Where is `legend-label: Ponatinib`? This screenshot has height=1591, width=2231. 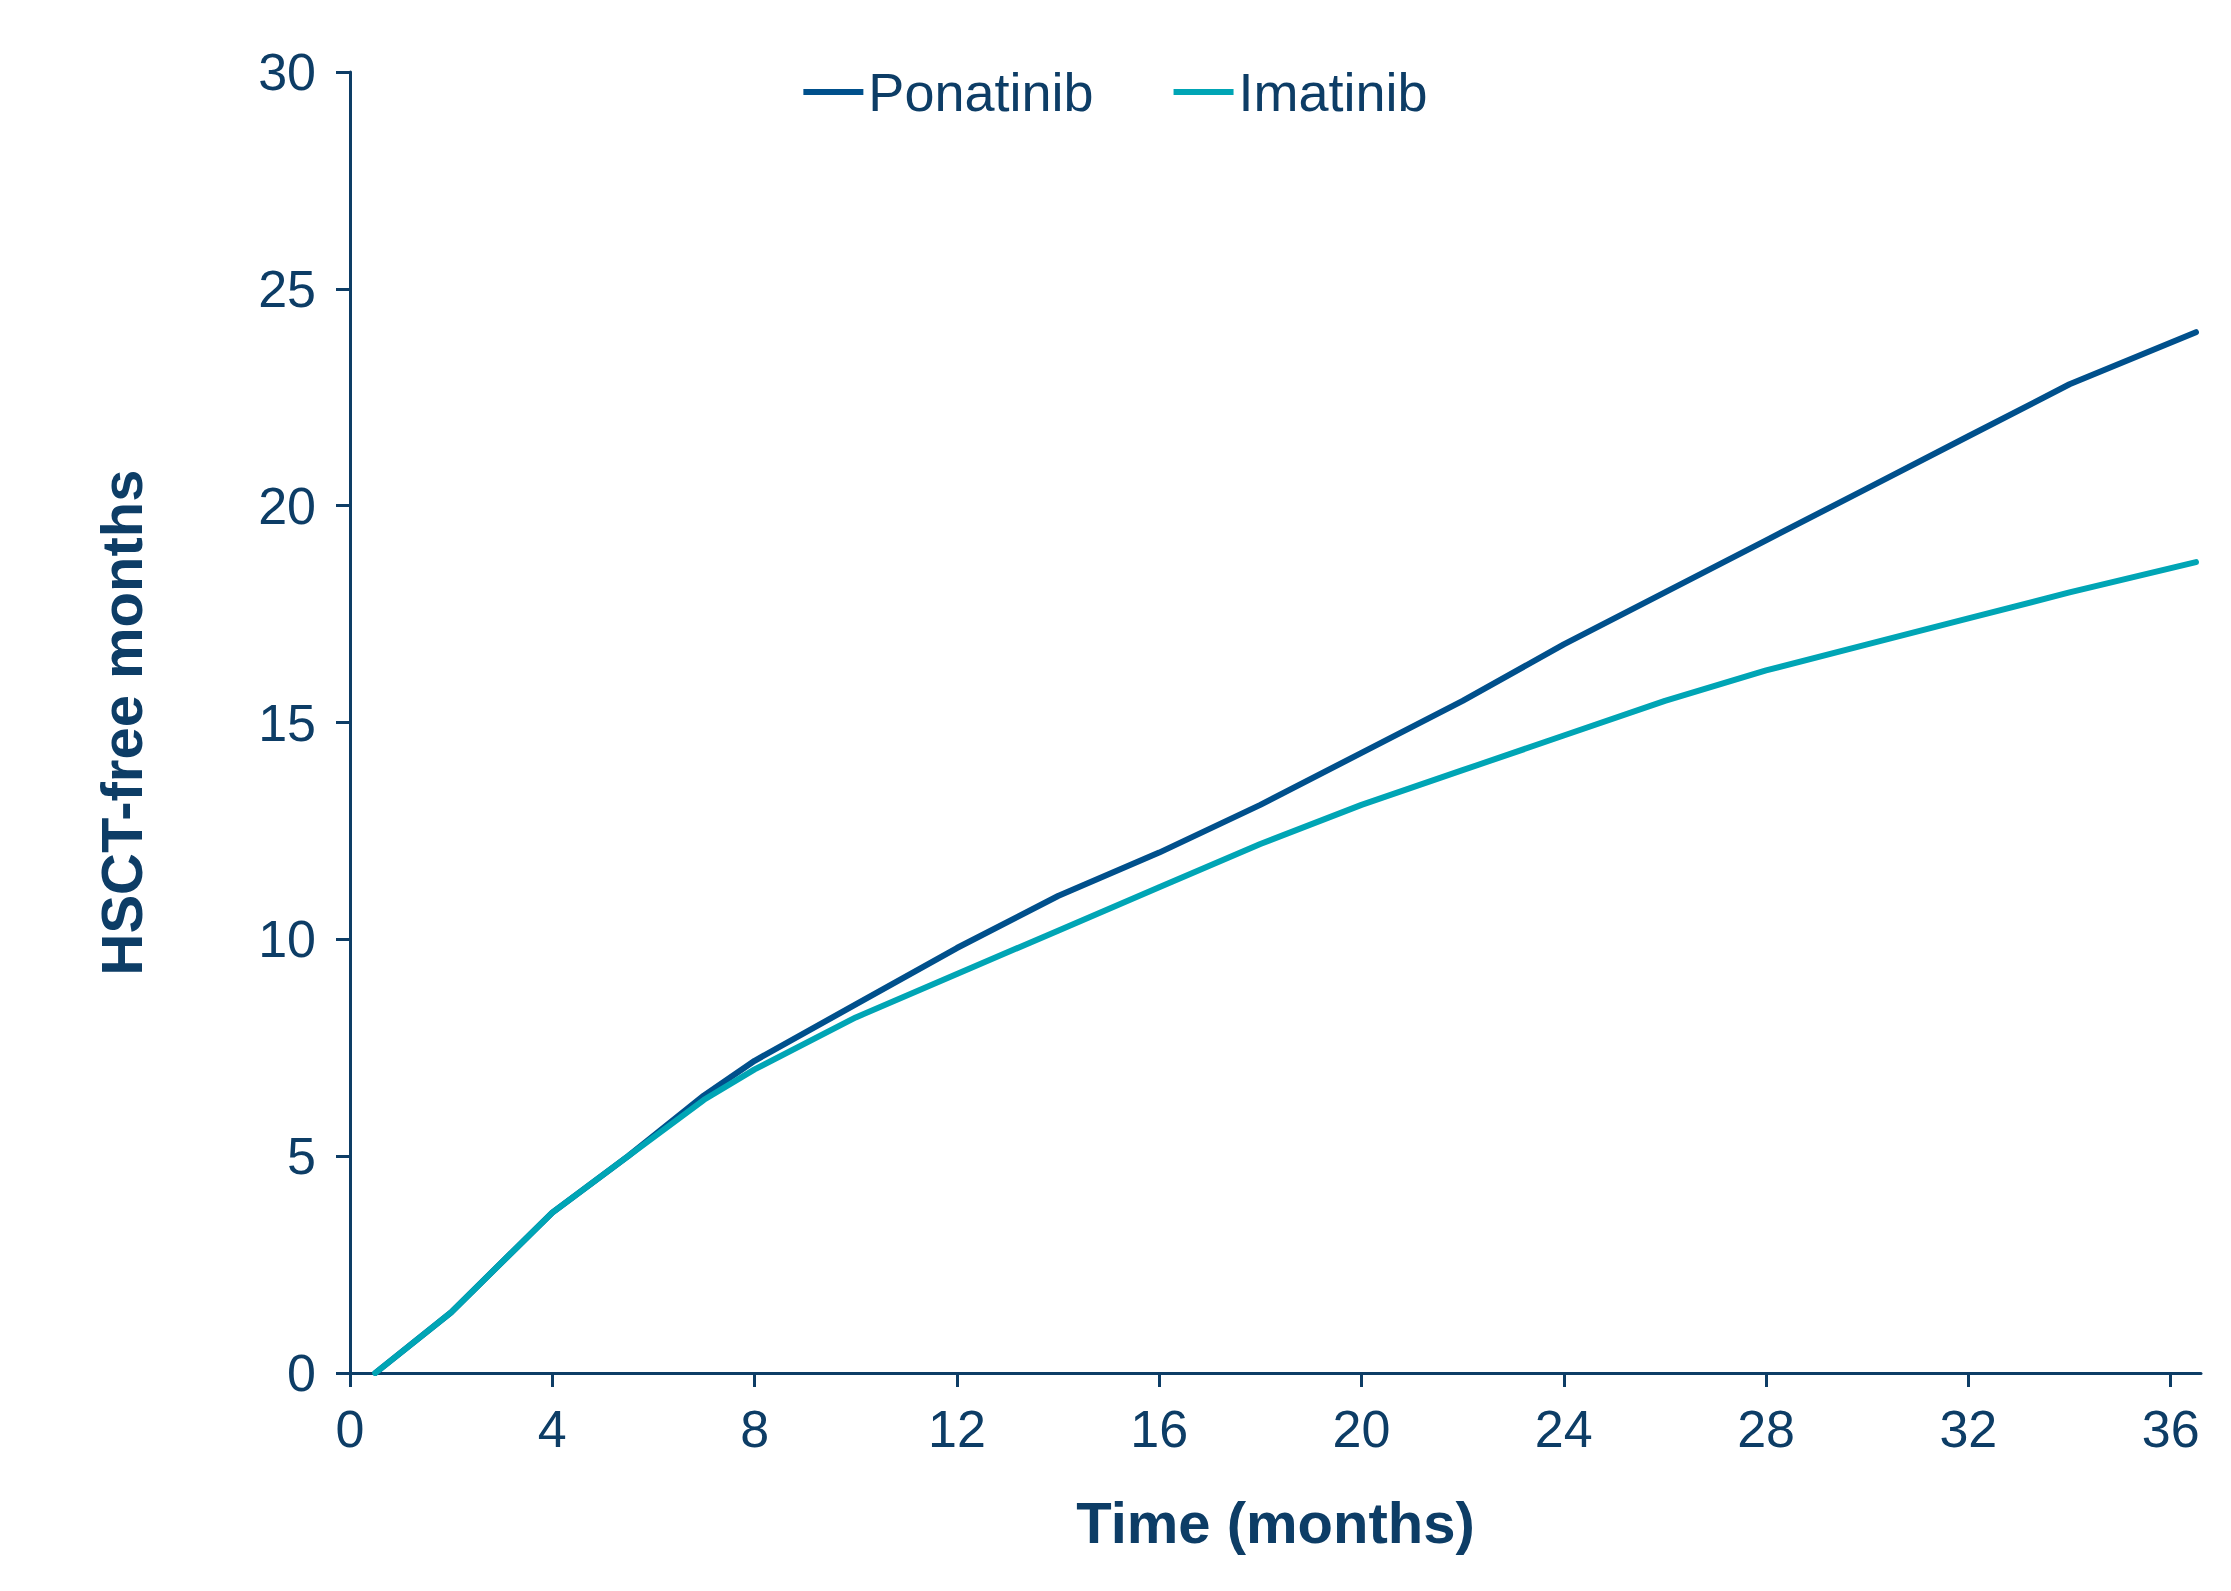 legend-label: Ponatinib is located at coordinates (981, 92).